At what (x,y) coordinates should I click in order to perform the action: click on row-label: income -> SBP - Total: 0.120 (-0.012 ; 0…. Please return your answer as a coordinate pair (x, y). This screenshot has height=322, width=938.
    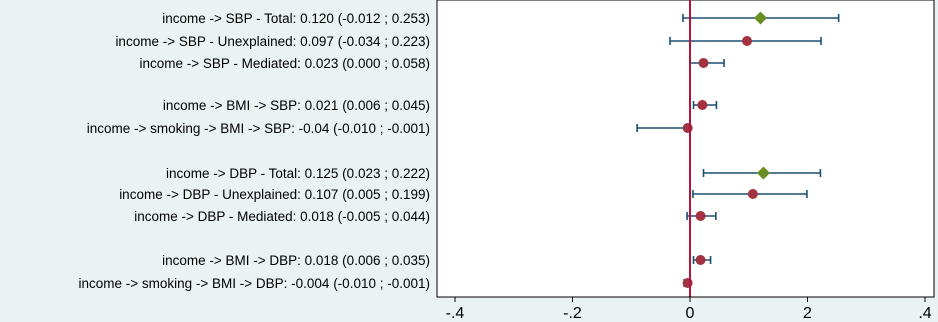
    Looking at the image, I should click on (296, 18).